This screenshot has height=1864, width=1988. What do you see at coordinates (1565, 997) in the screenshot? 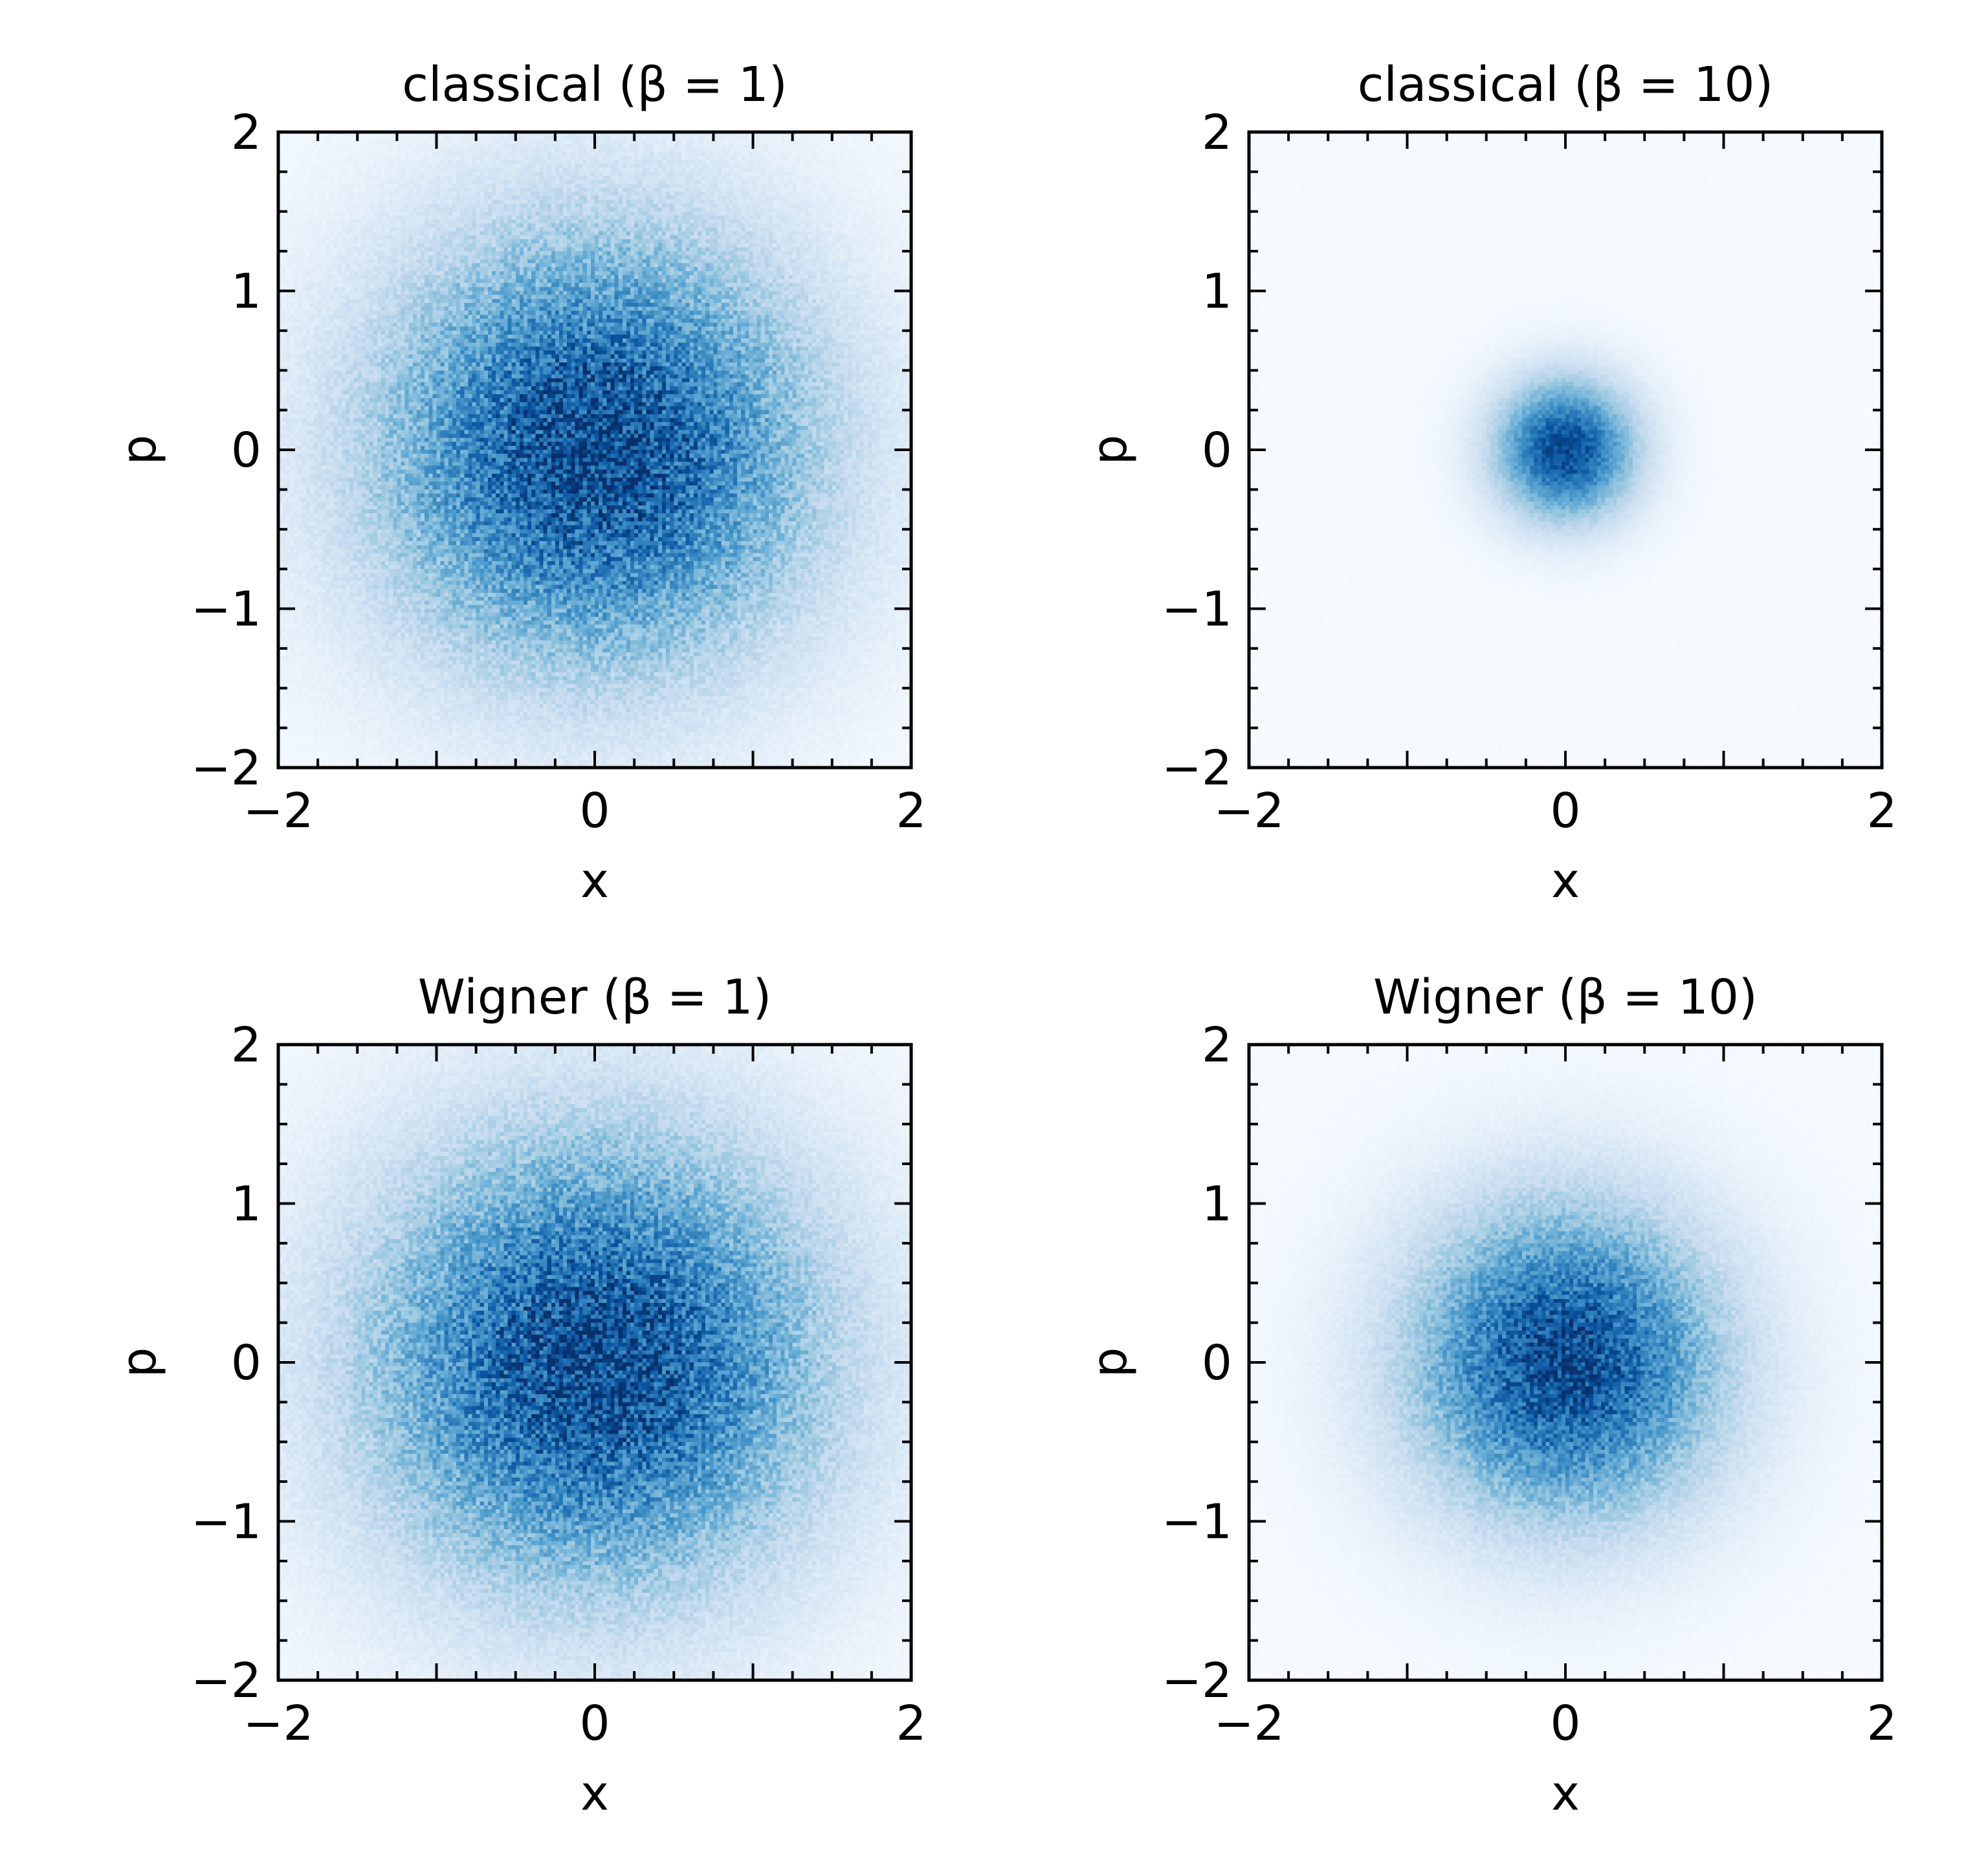
I see `panel-title: Wigner (β = 10)` at bounding box center [1565, 997].